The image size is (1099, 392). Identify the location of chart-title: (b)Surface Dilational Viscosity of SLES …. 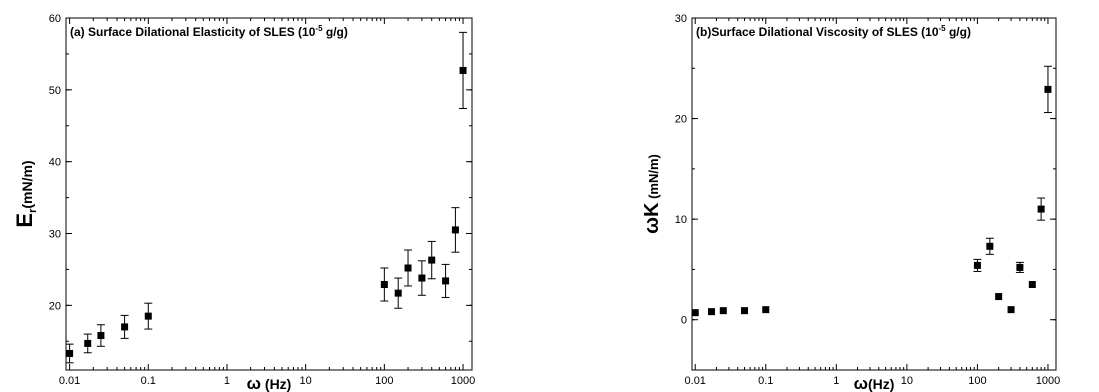
(833, 31).